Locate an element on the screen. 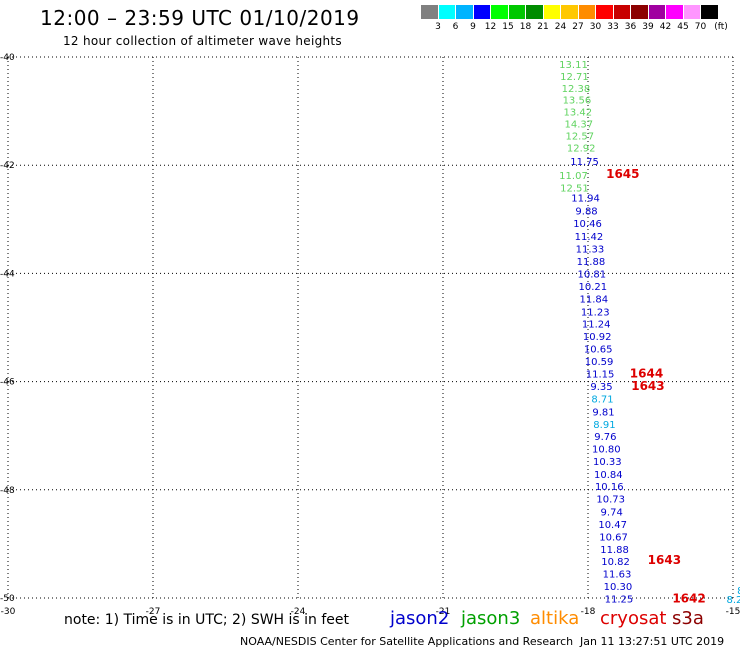 The width and height of the screenshot is (740, 650). wave-height-point: 12.92 is located at coordinates (581, 148).